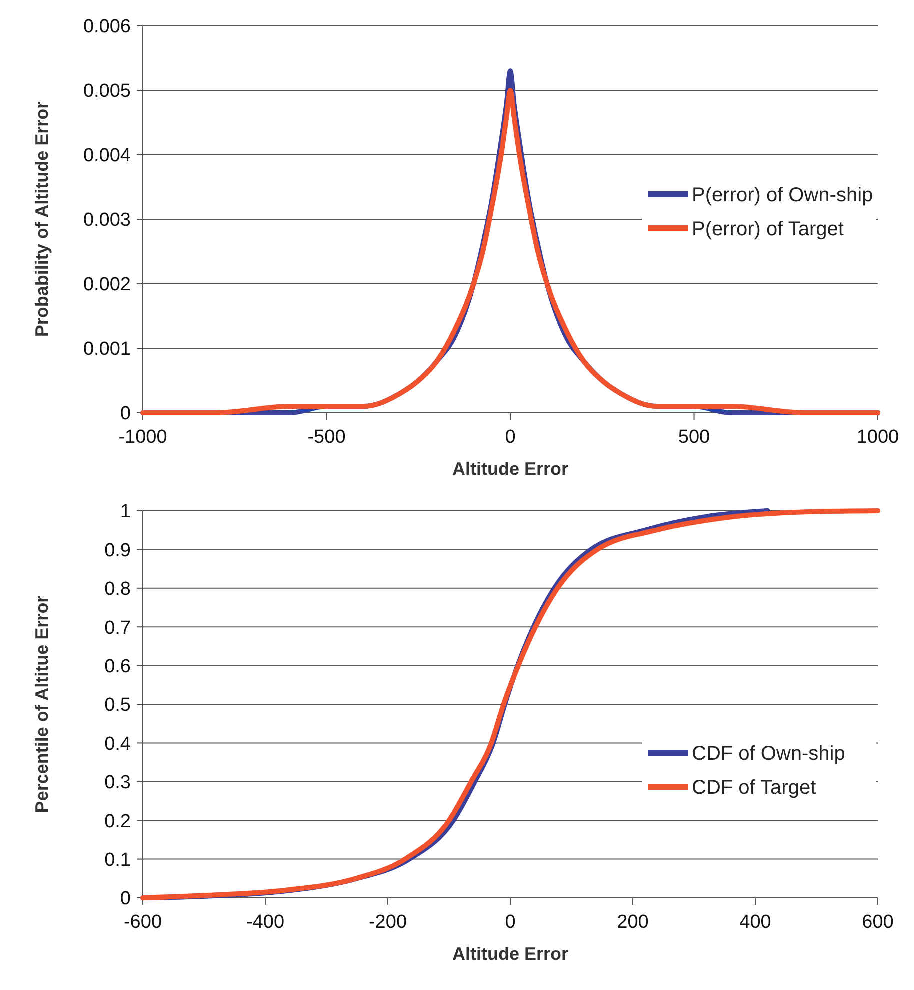  Describe the element at coordinates (756, 922) in the screenshot. I see `x-tick-label: 400` at that location.